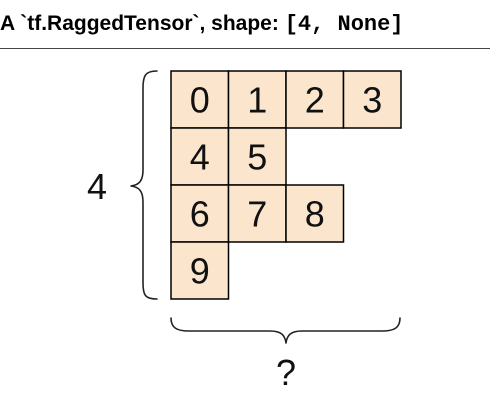 Image resolution: width=490 pixels, height=404 pixels. I want to click on diagram-title: A `tf.RaggedTensor`, shape: [4, None], so click(202, 24).